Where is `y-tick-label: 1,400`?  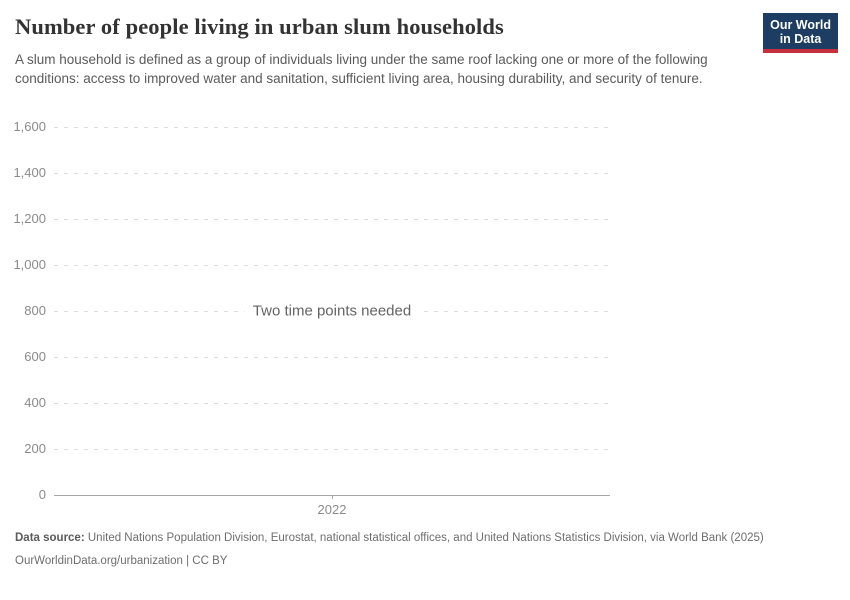 y-tick-label: 1,400 is located at coordinates (29, 172).